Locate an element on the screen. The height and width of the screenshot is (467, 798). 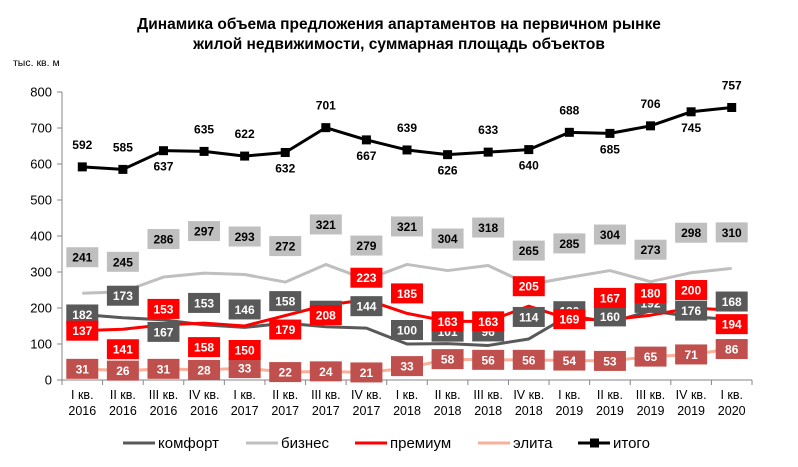
data-label-premium: 163 is located at coordinates (488, 322).